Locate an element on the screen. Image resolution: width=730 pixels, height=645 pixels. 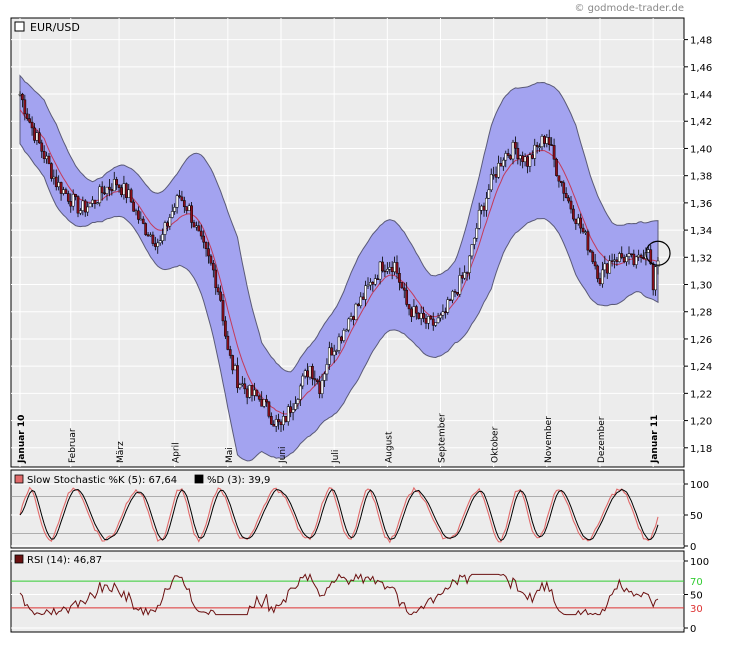
watermark: © godmode-trader.de is located at coordinates (630, 8).